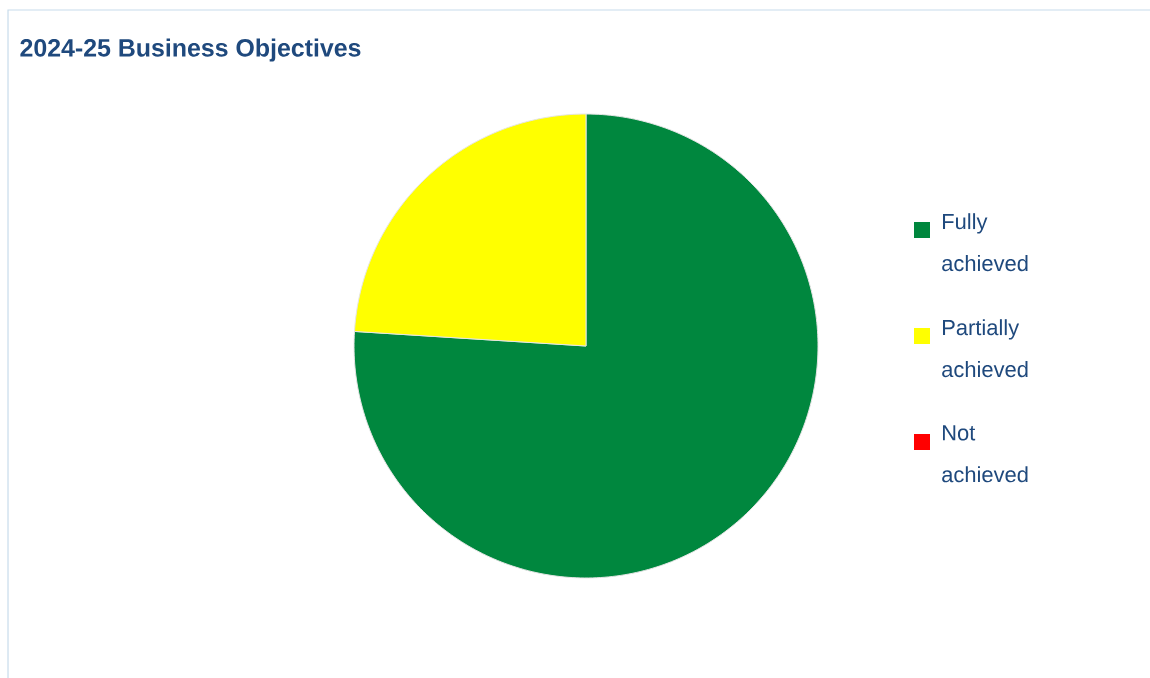 Image resolution: width=1150 pixels, height=678 pixels. I want to click on legend-label: Fully achieved, so click(985, 242).